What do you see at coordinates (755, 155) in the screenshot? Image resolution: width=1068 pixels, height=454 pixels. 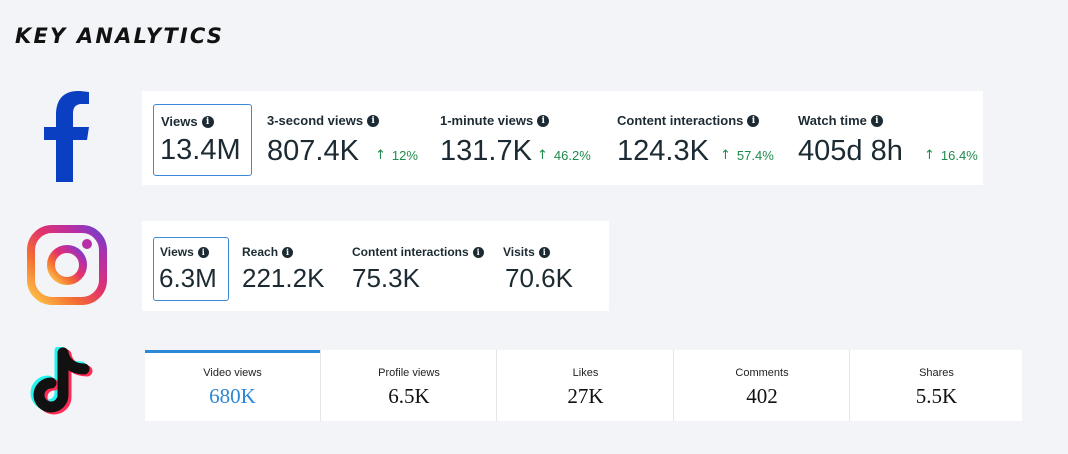 I see `fb-metric-trend: 57.4%` at bounding box center [755, 155].